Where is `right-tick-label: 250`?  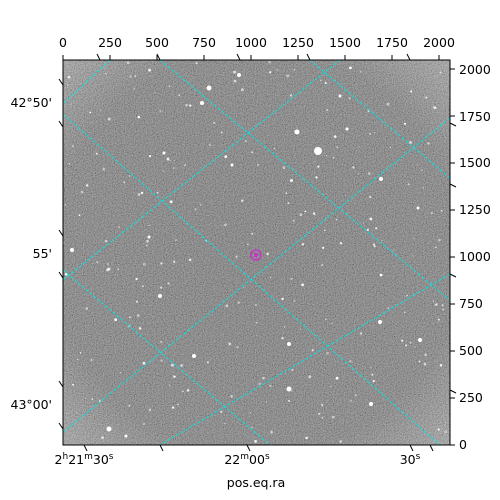
right-tick-label: 250 is located at coordinates (471, 397).